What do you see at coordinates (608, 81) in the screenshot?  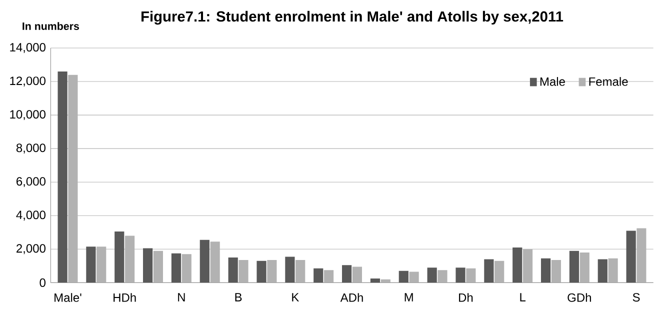 I see `legend-label: Female` at bounding box center [608, 81].